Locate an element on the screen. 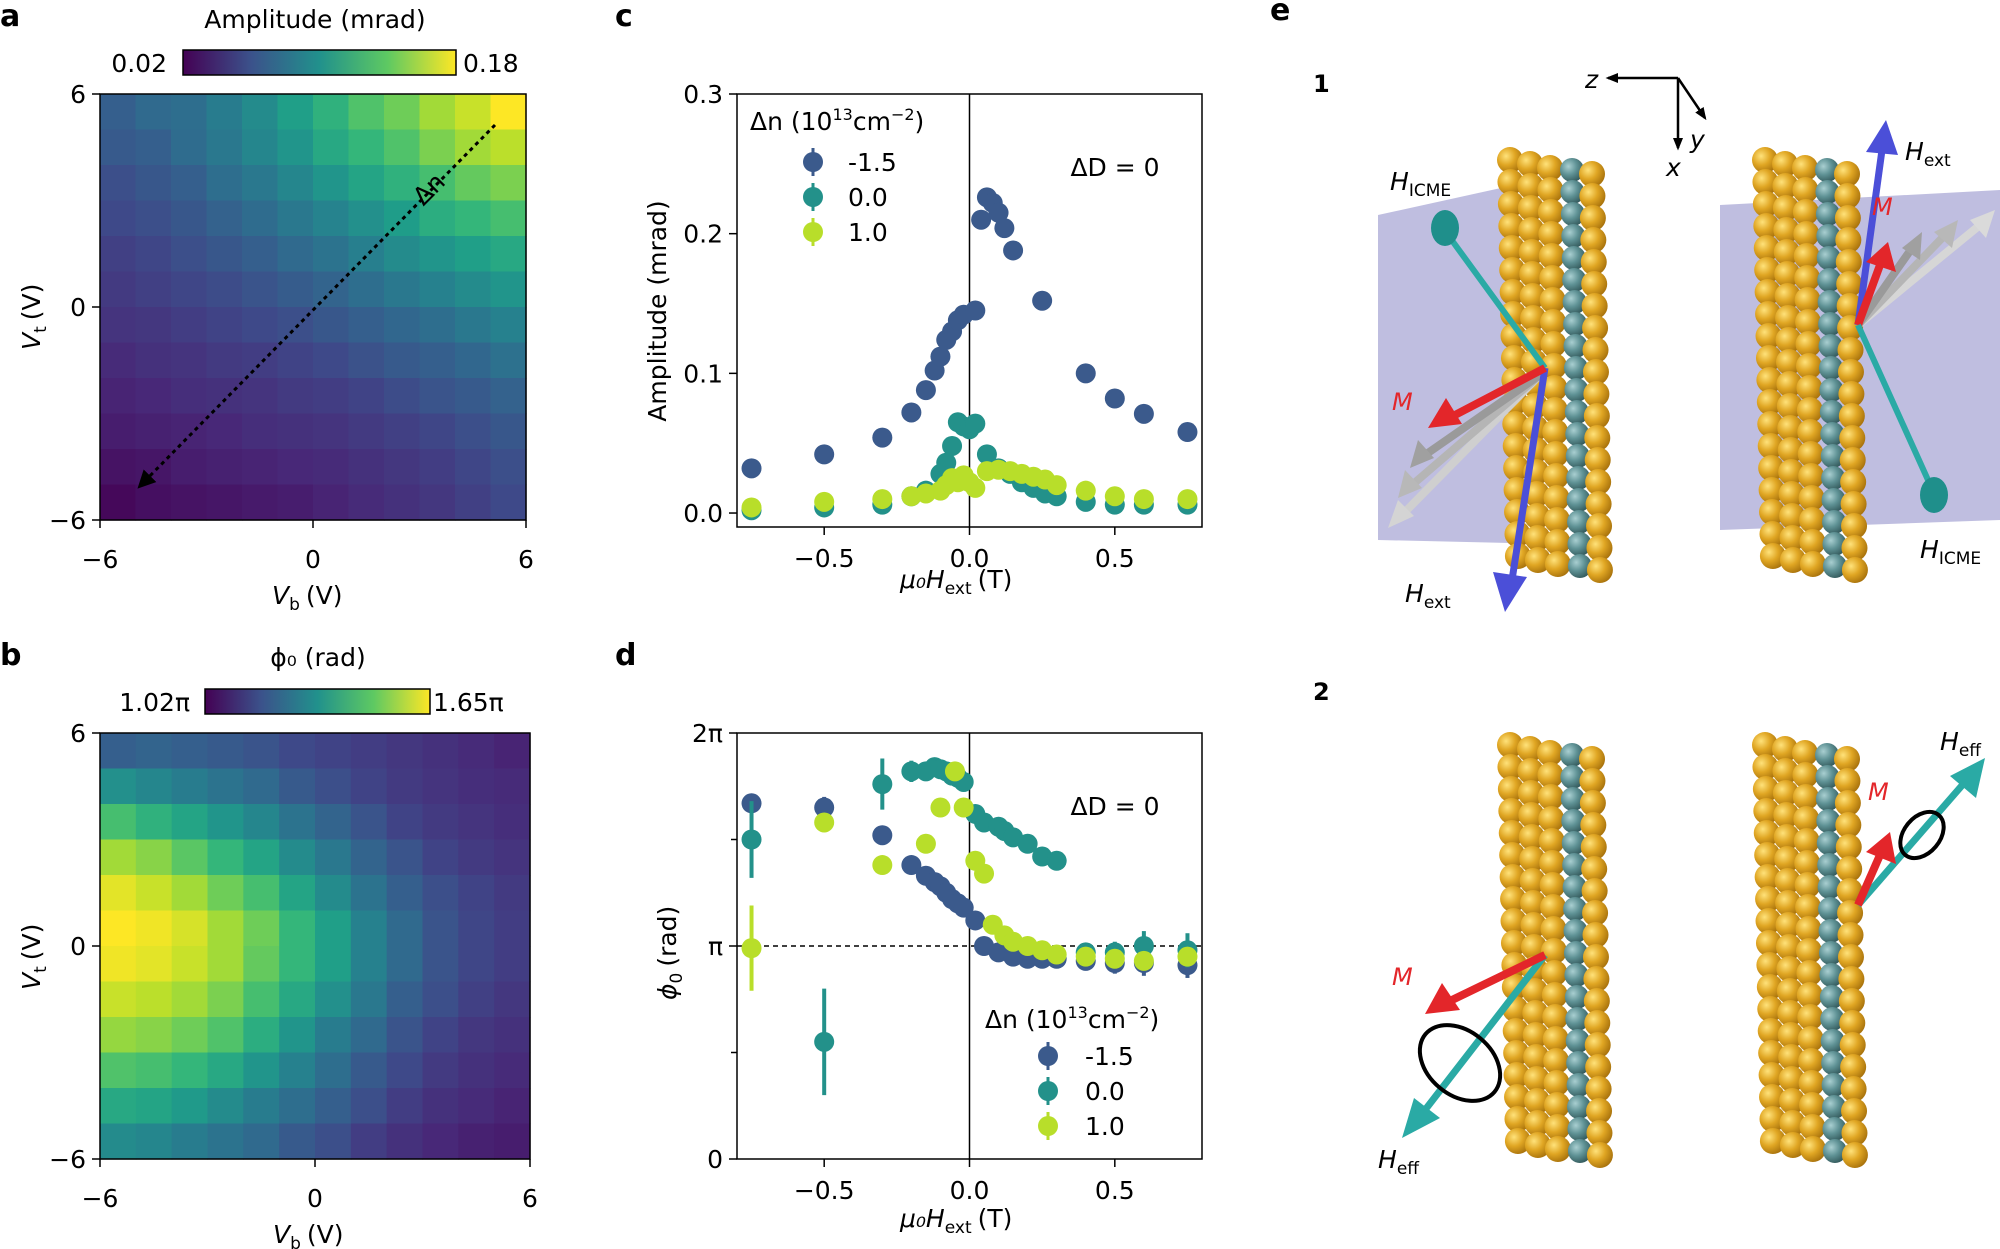 The image size is (2000, 1249). label-h-eff-left: Heff is located at coordinates (1399, 1162).